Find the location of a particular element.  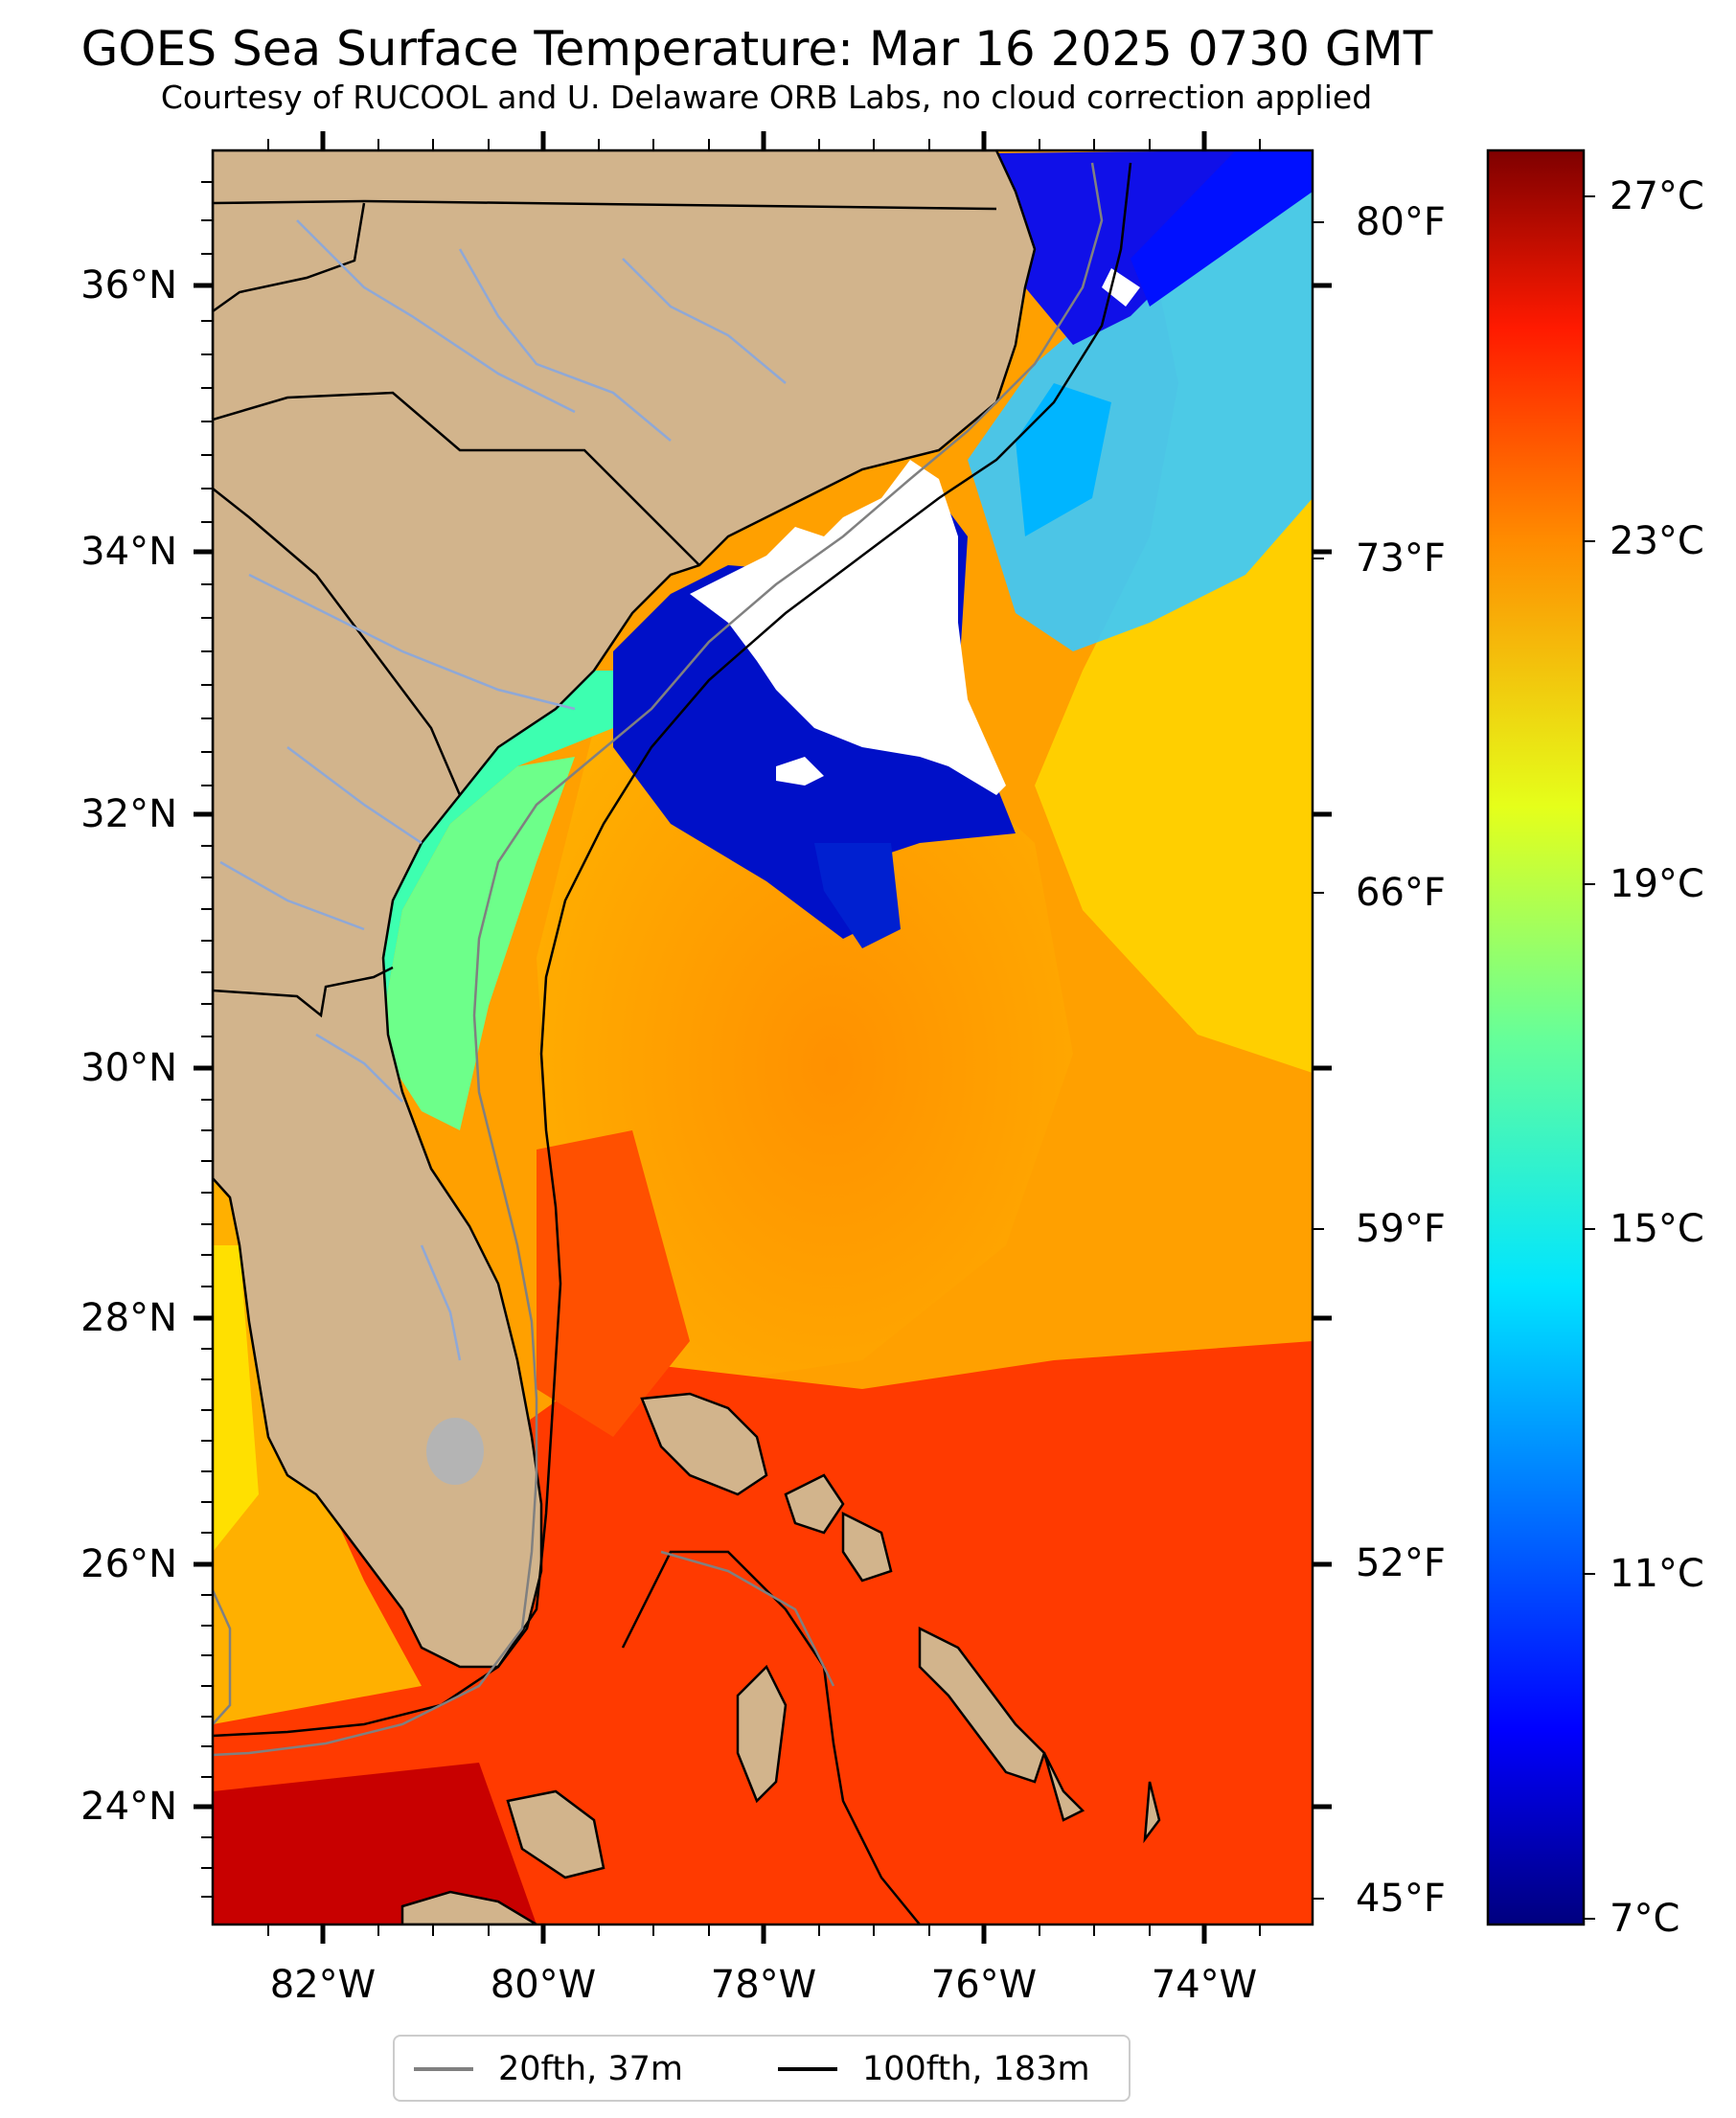

lat-ticks-left is located at coordinates (203, 1046).